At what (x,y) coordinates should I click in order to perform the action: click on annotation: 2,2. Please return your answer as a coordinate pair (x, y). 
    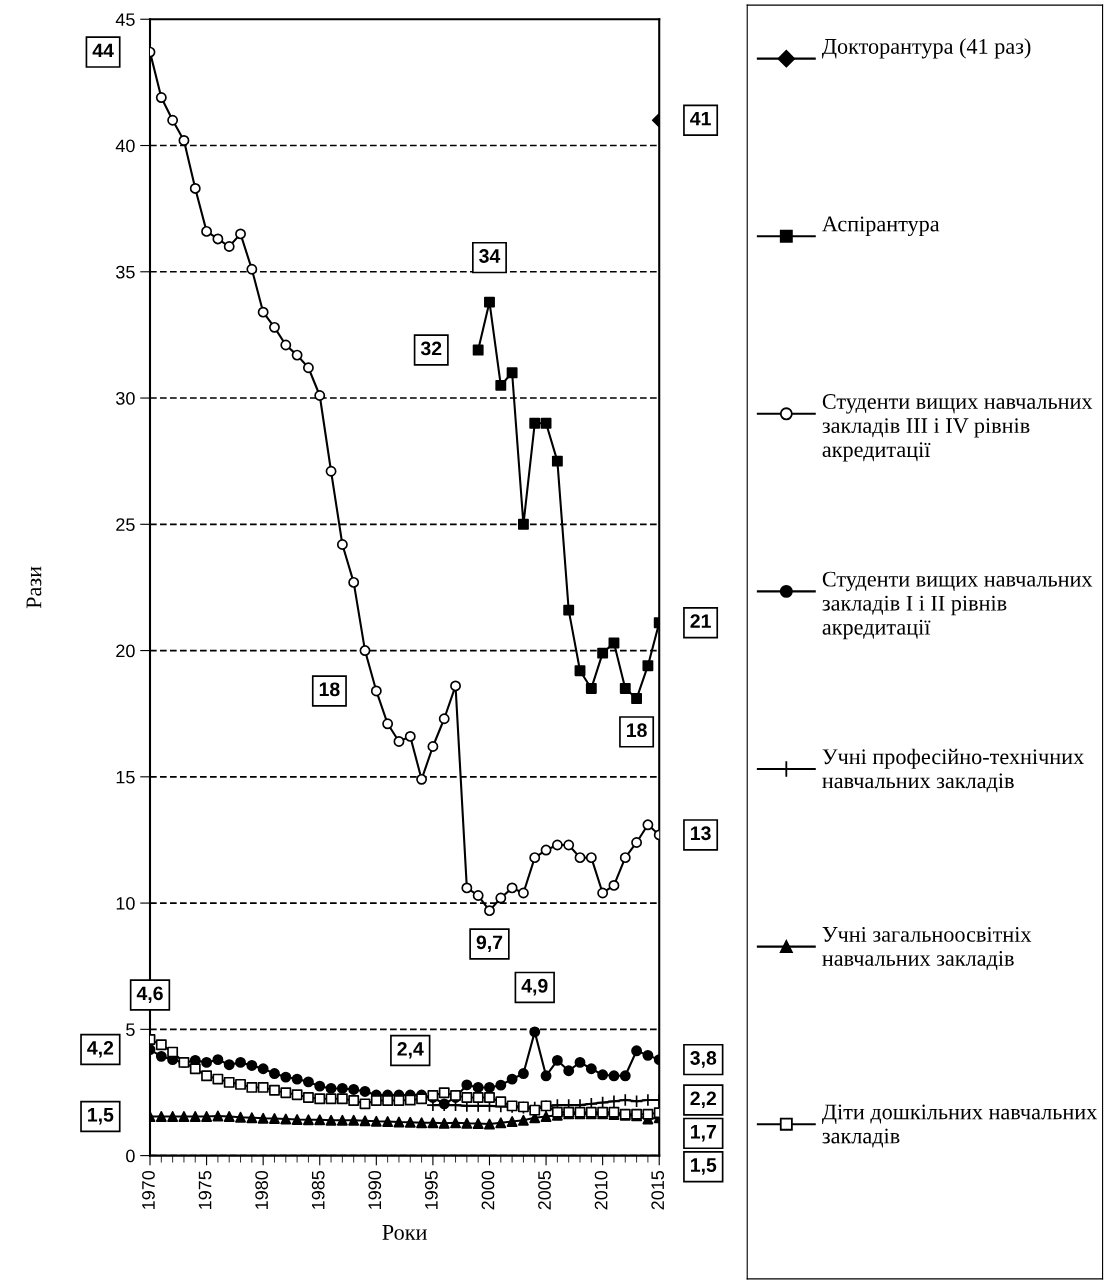
    Looking at the image, I should click on (703, 1100).